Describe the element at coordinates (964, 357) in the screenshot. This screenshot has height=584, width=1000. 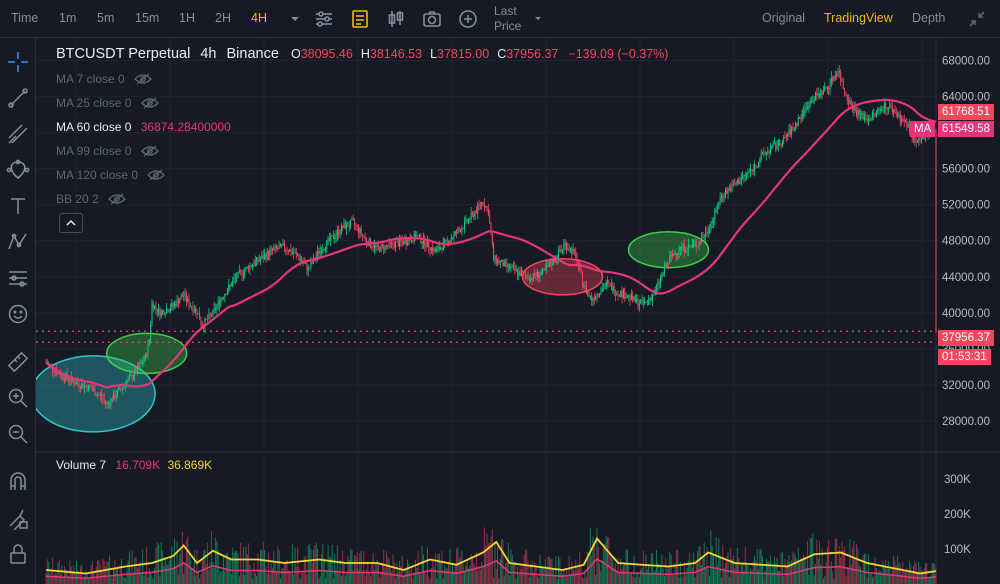
I see `candle-countdown: 01:53:31` at that location.